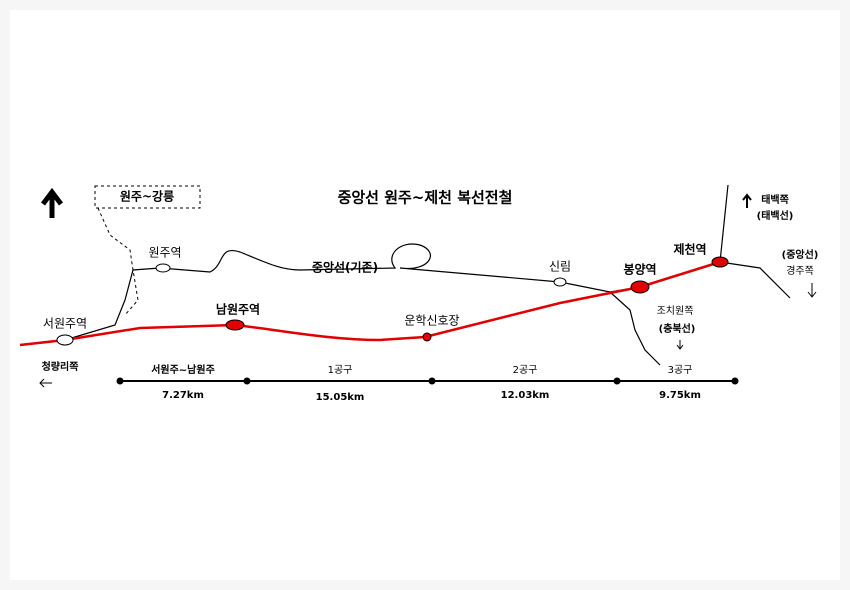 This screenshot has width=850, height=590. Describe the element at coordinates (800, 270) in the screenshot. I see `direction-label: 경주쪽` at that location.